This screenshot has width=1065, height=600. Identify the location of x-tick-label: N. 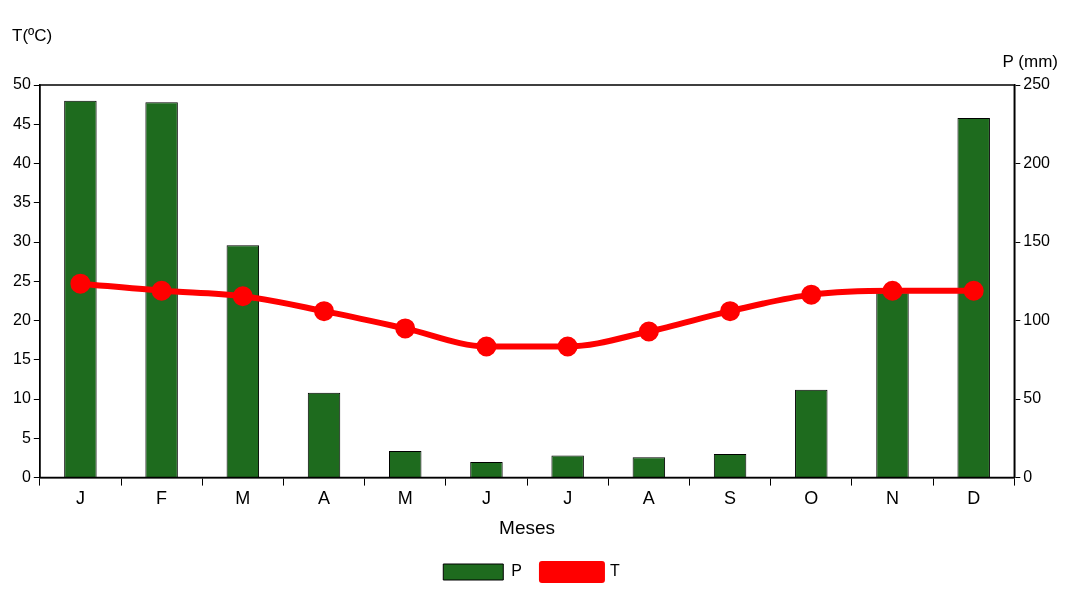
(892, 498).